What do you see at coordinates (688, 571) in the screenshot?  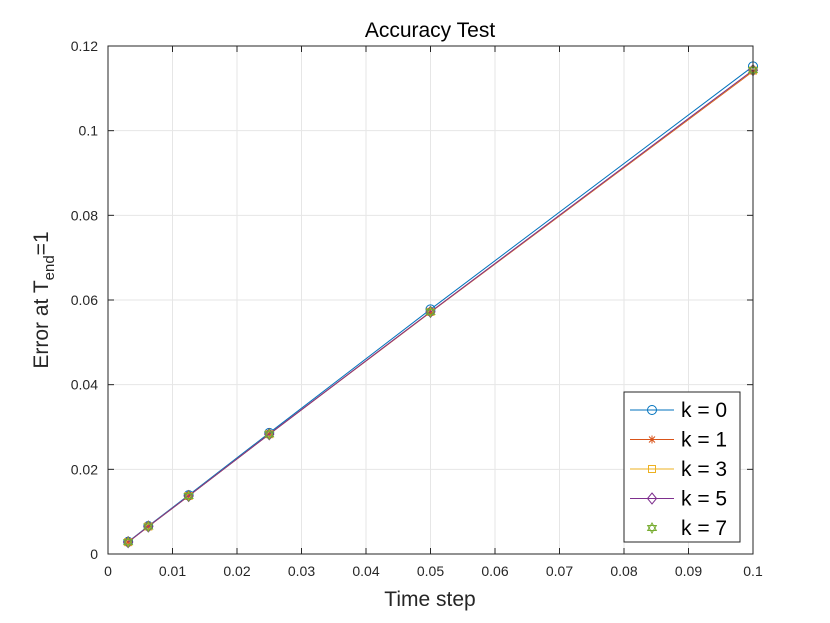 I see `x-tick-label: 0.09` at bounding box center [688, 571].